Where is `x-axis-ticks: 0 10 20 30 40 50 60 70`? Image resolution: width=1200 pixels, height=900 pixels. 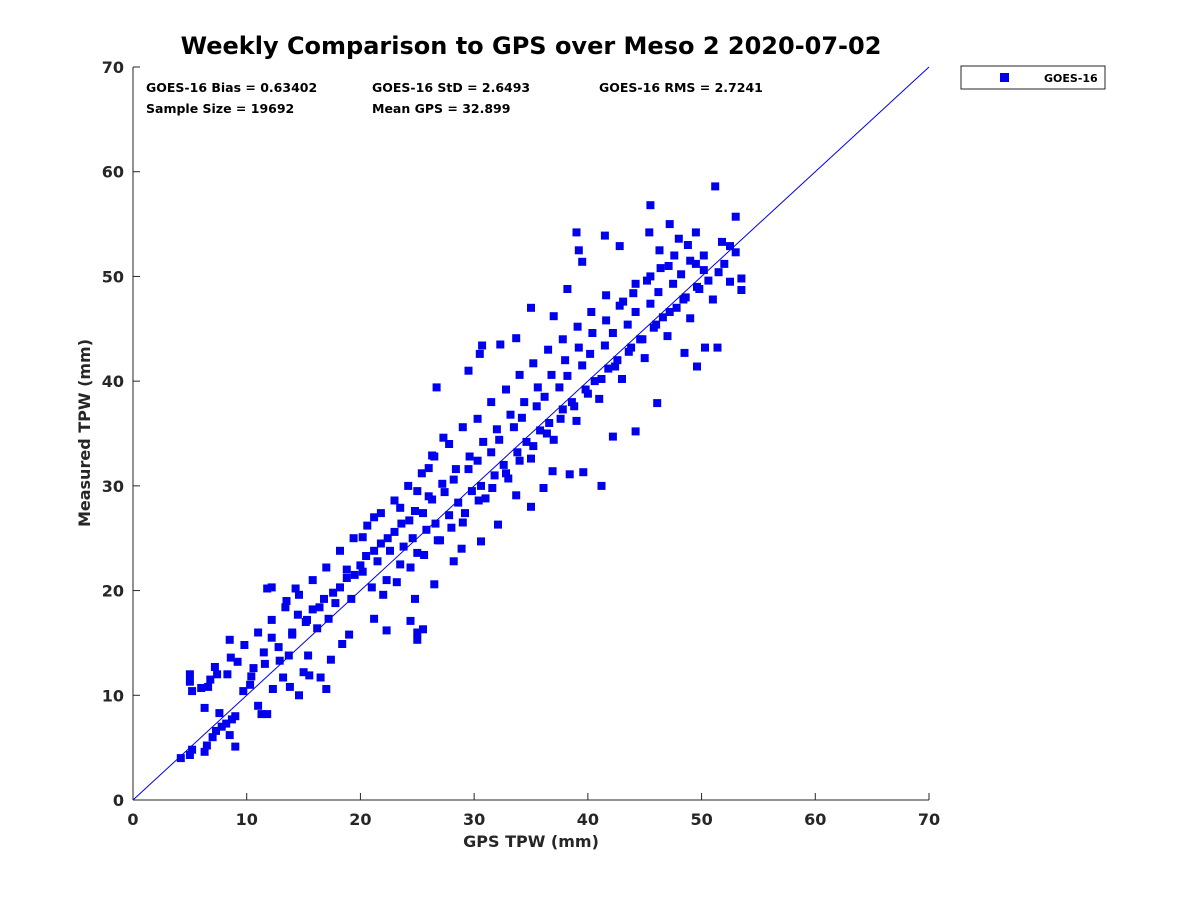
x-axis-ticks: 0 10 20 30 40 50 60 70 is located at coordinates (533, 811).